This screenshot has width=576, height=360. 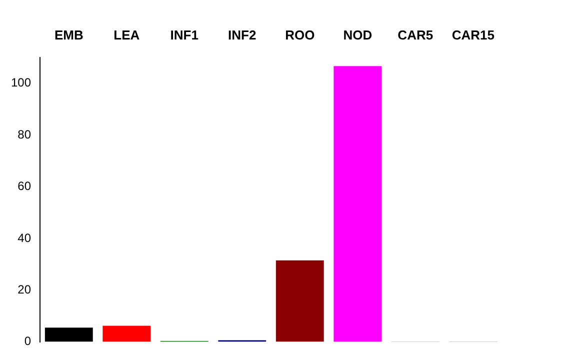 I want to click on x-tick-label: CAR5, so click(x=416, y=34).